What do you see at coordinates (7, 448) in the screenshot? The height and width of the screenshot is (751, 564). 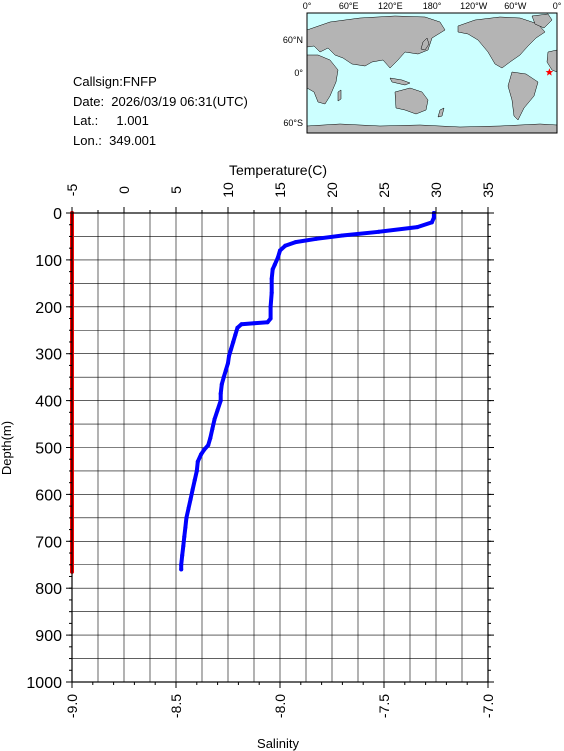 I see `y-axis-label: Depth(m)` at bounding box center [7, 448].